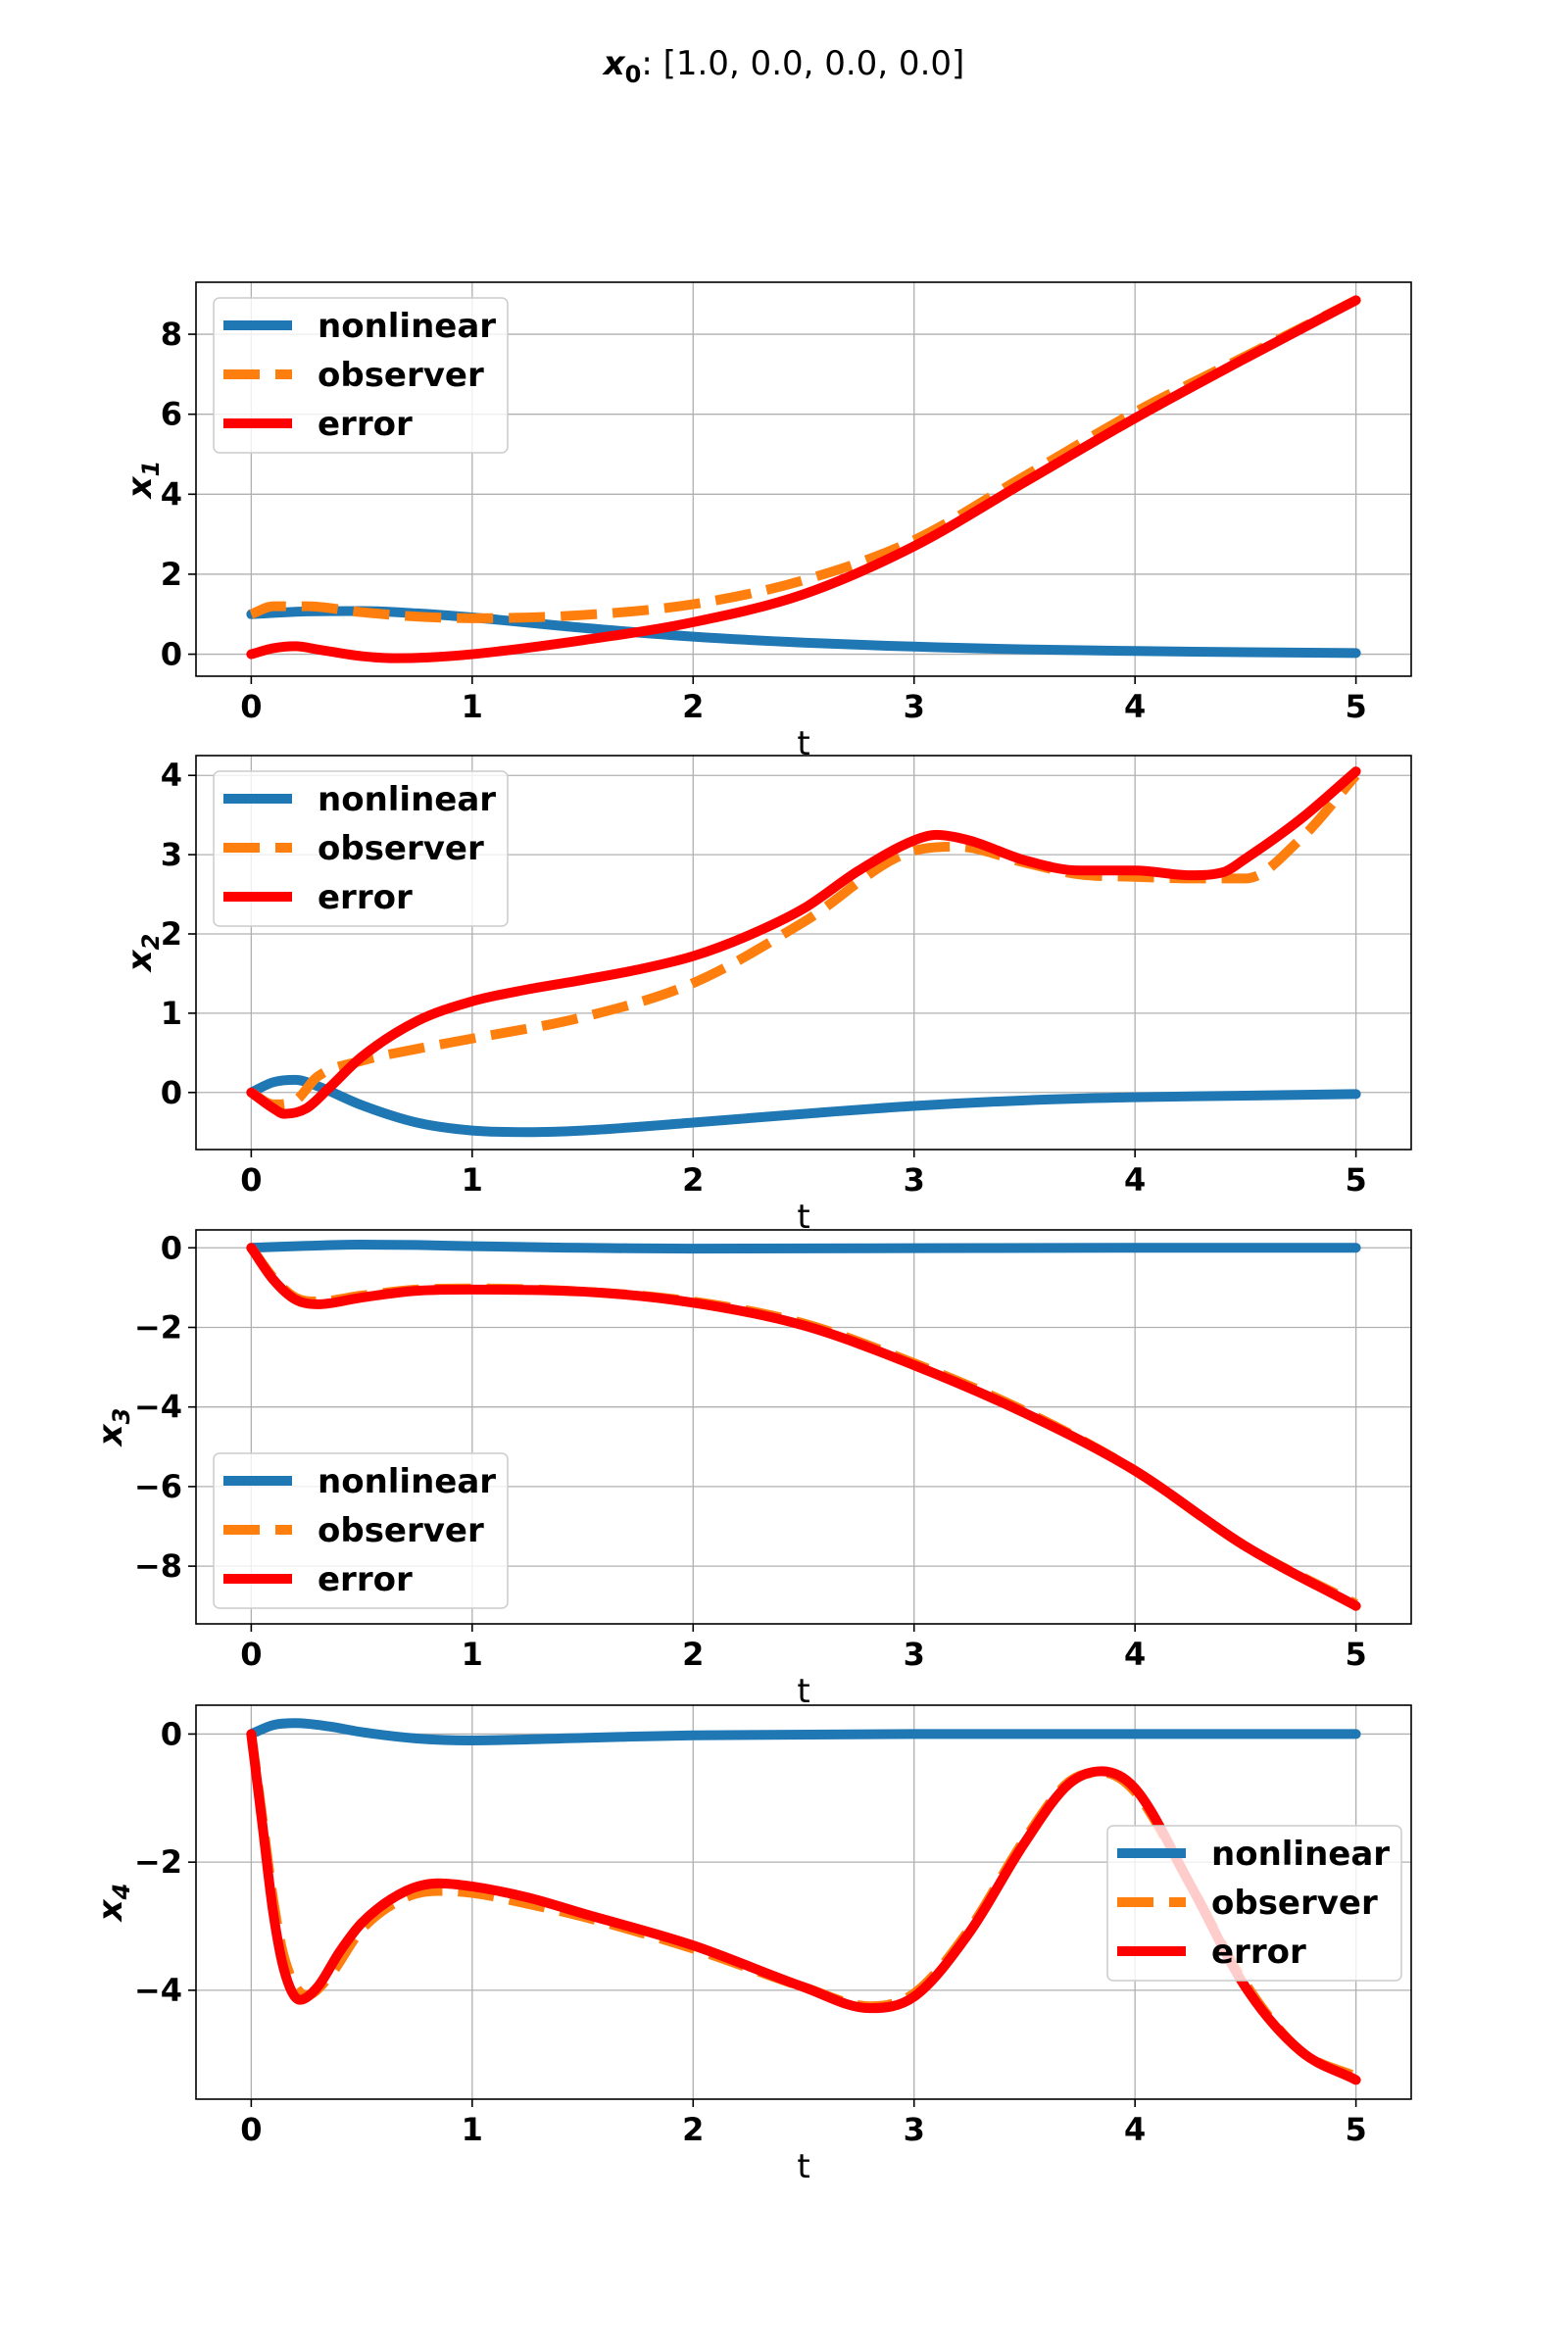 The height and width of the screenshot is (2352, 1568). What do you see at coordinates (171, 1013) in the screenshot?
I see `y-tick-label: 1` at bounding box center [171, 1013].